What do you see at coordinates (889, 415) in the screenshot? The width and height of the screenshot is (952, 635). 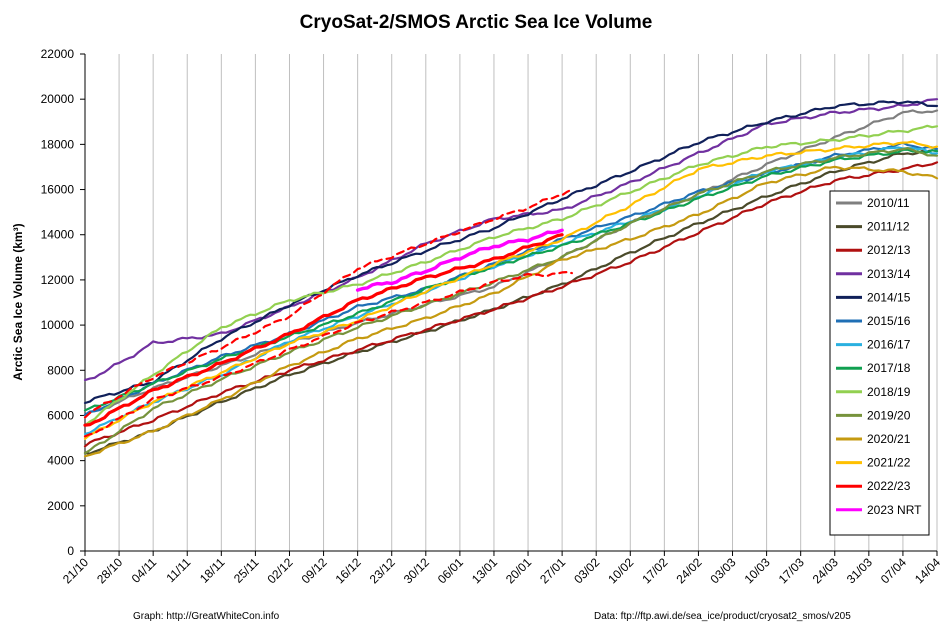 I see `legend-entry: 2019/20` at bounding box center [889, 415].